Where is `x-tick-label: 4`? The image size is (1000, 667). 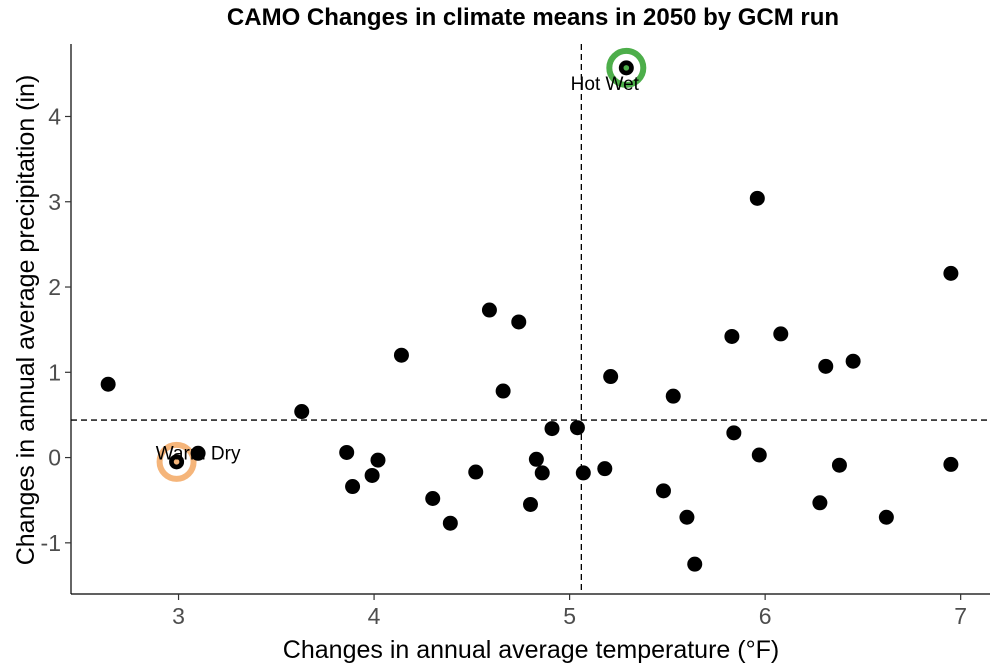
x-tick-label: 4 is located at coordinates (374, 616).